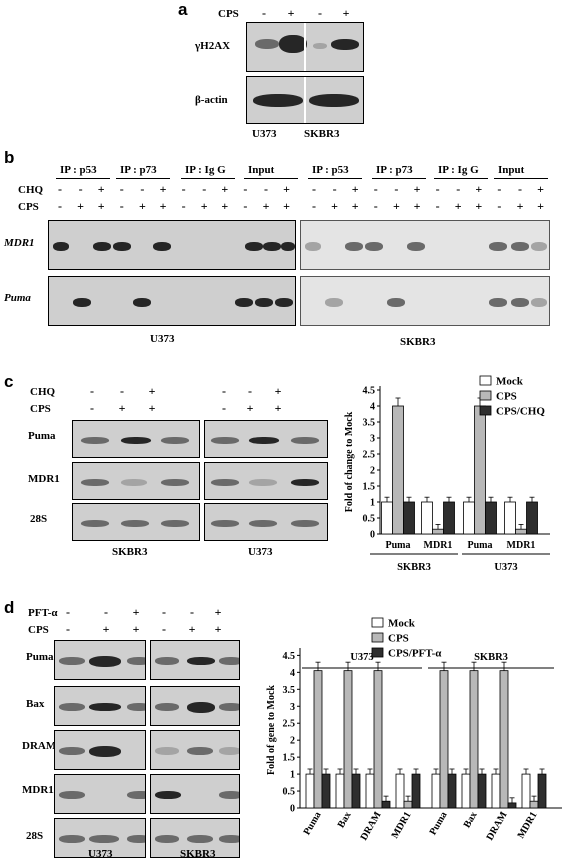  What do you see at coordinates (485, 380) in the screenshot?
I see `legend-swatch` at bounding box center [485, 380].